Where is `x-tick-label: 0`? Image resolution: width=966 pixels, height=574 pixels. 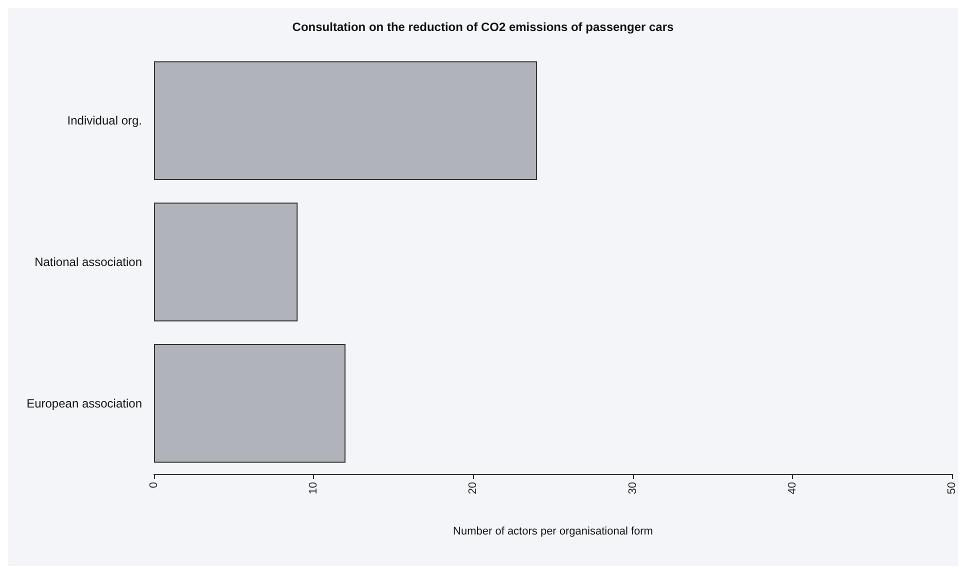 x-tick-label: 0 is located at coordinates (154, 485).